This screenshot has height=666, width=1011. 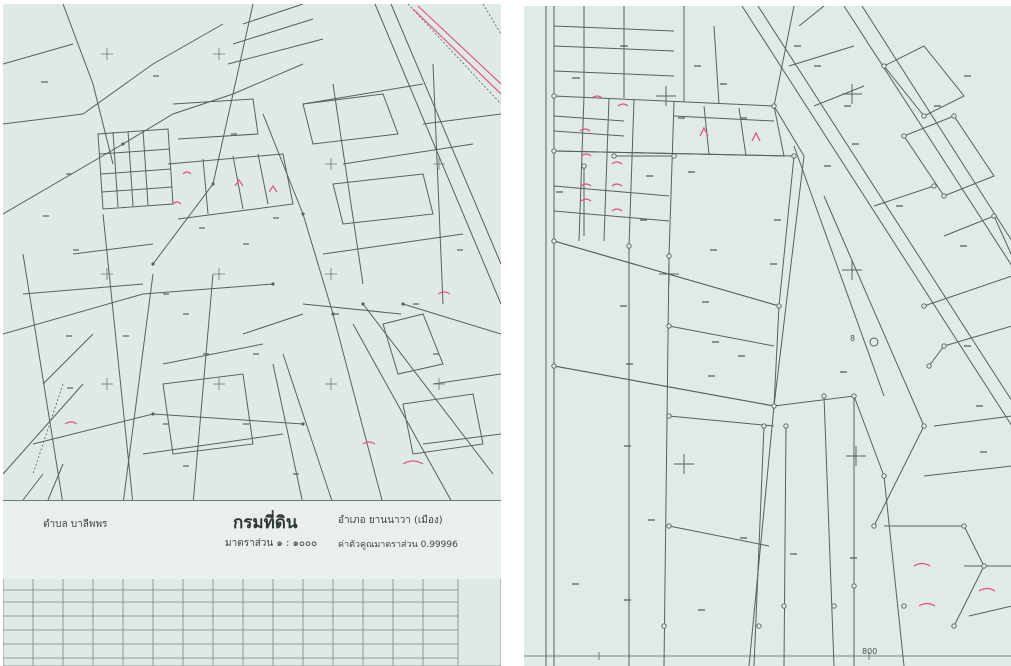 What do you see at coordinates (398, 545) in the screenshot?
I see `scale-factor-label: ค่าตัวคูณมาตราส่วน 0.99996` at bounding box center [398, 545].